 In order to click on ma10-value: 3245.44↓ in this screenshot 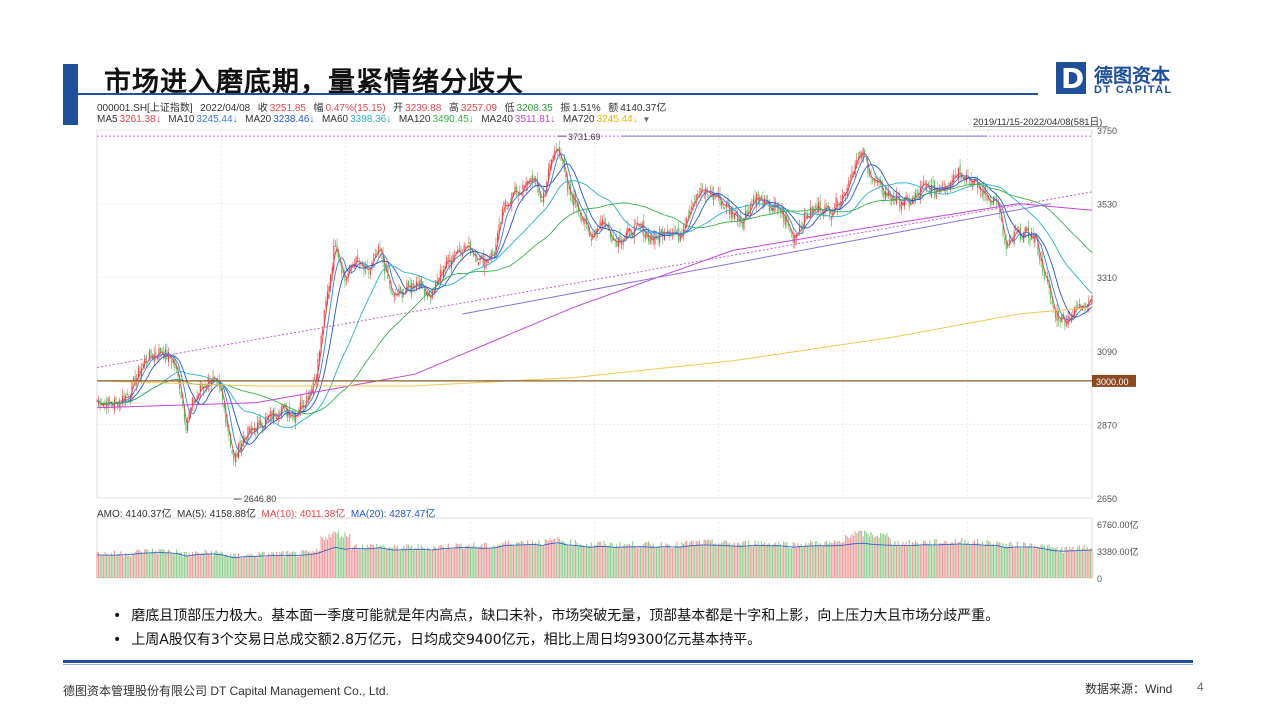, I will do `click(217, 119)`.